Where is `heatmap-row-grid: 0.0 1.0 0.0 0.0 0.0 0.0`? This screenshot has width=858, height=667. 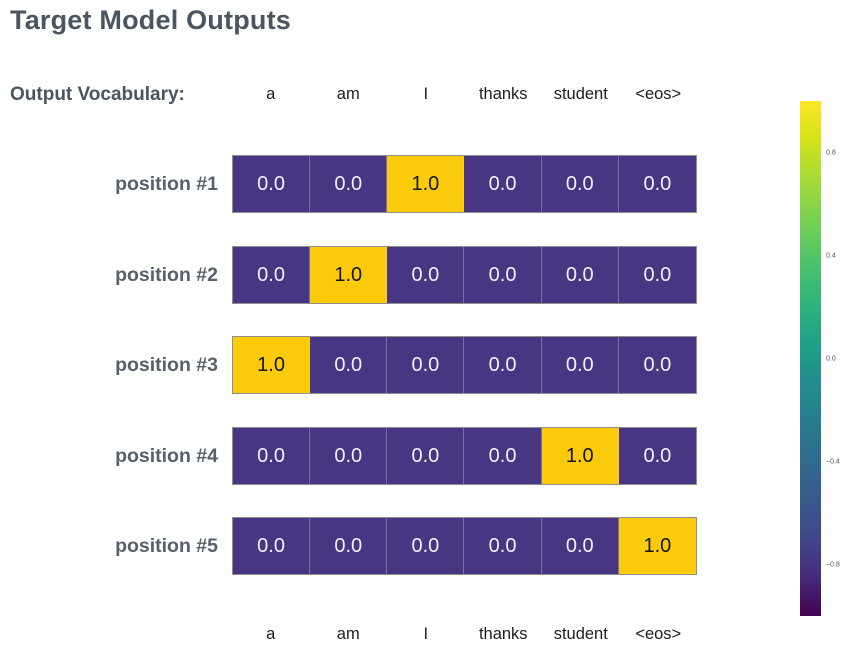 heatmap-row-grid: 0.0 1.0 0.0 0.0 0.0 0.0 is located at coordinates (464, 275).